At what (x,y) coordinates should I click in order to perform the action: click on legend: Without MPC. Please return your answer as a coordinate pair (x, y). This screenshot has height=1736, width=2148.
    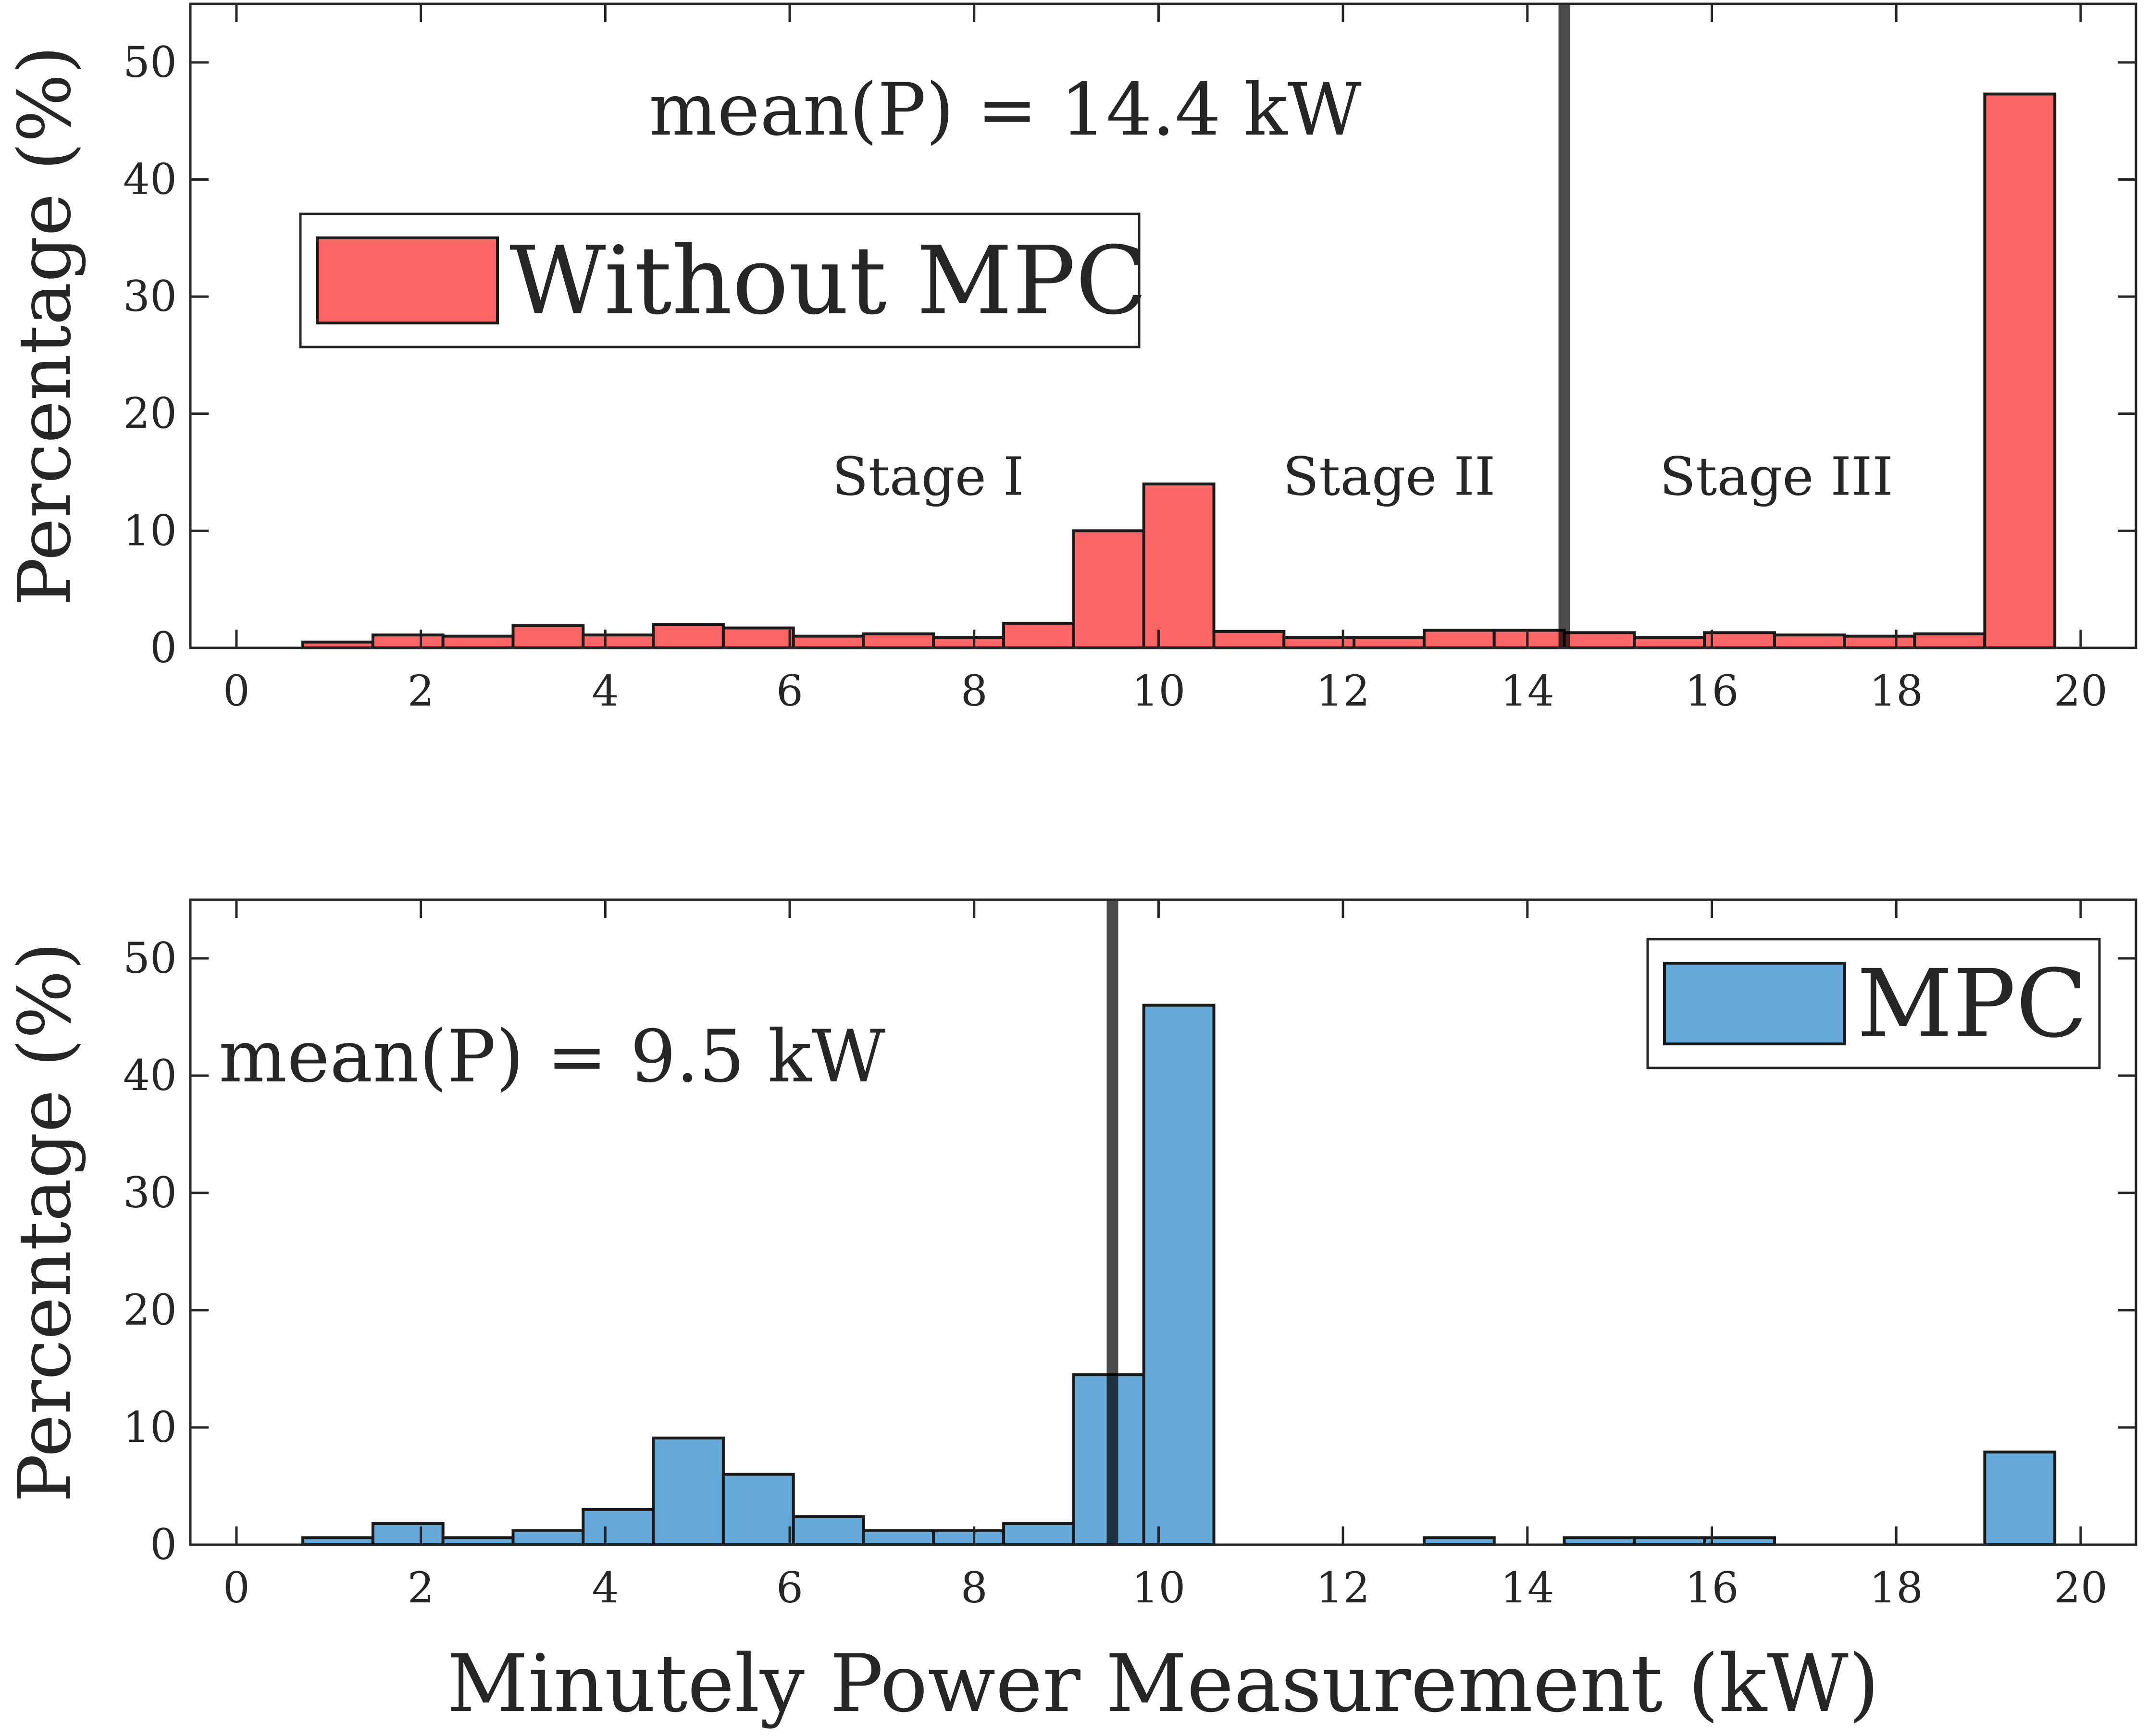
    Looking at the image, I should click on (723, 280).